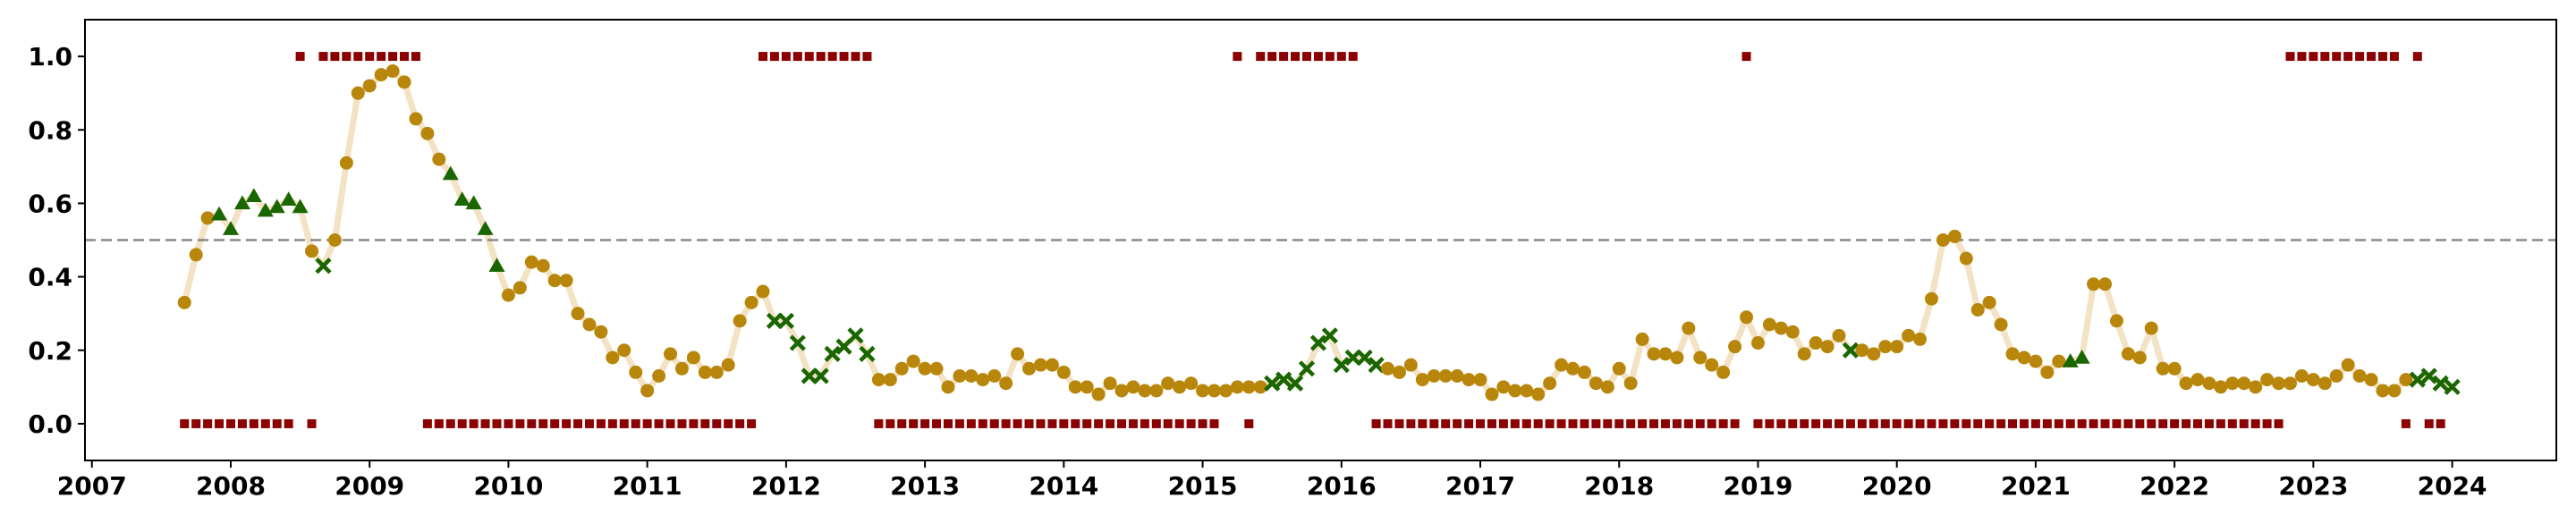 Image resolution: width=2576 pixels, height=515 pixels. Describe the element at coordinates (231, 486) in the screenshot. I see `x-tick-label: 2008` at that location.